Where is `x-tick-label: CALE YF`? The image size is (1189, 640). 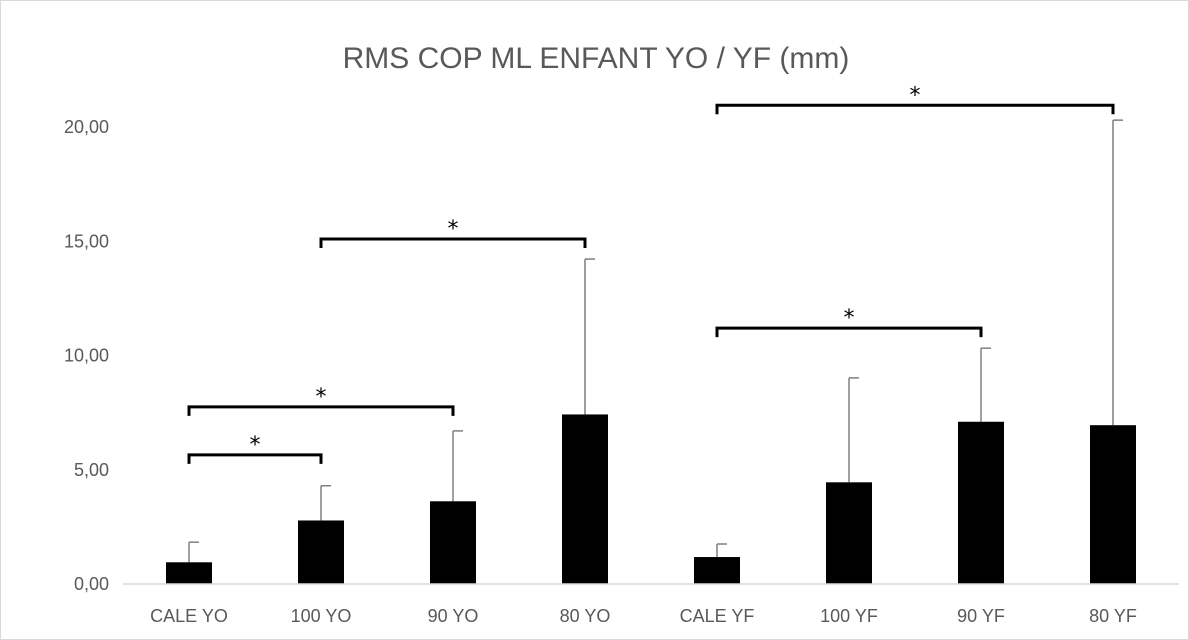
x-tick-label: CALE YF is located at coordinates (717, 616).